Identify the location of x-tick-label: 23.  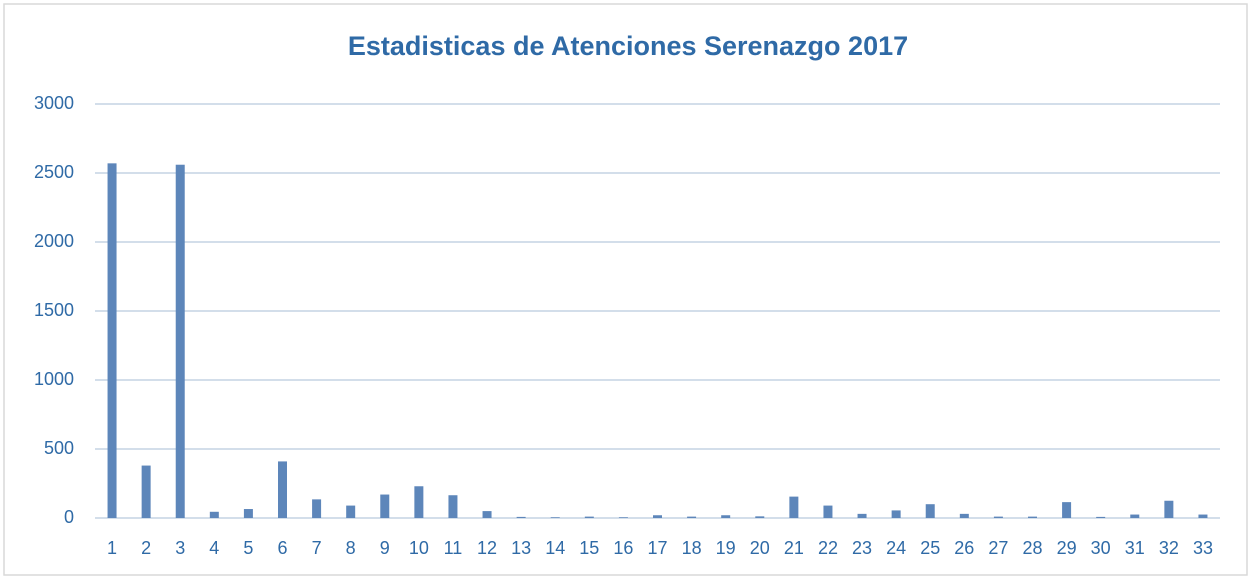
(862, 548).